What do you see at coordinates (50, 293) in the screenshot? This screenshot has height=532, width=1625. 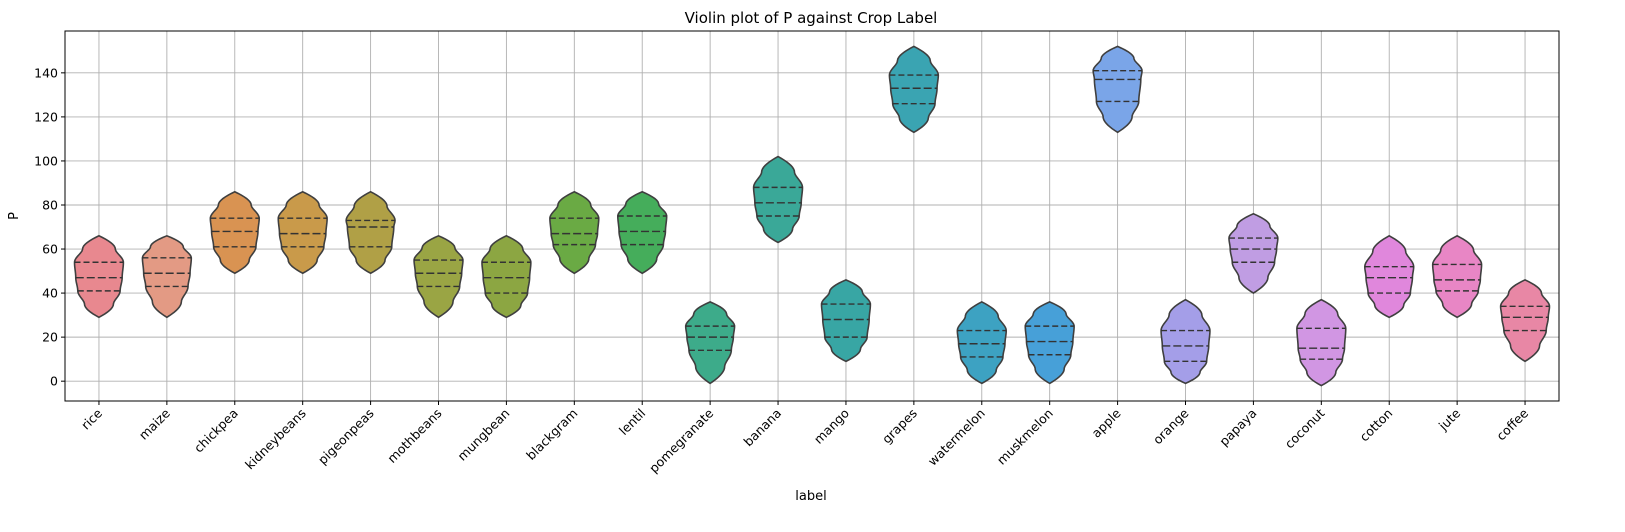 I see `y-tick-label: 40` at bounding box center [50, 293].